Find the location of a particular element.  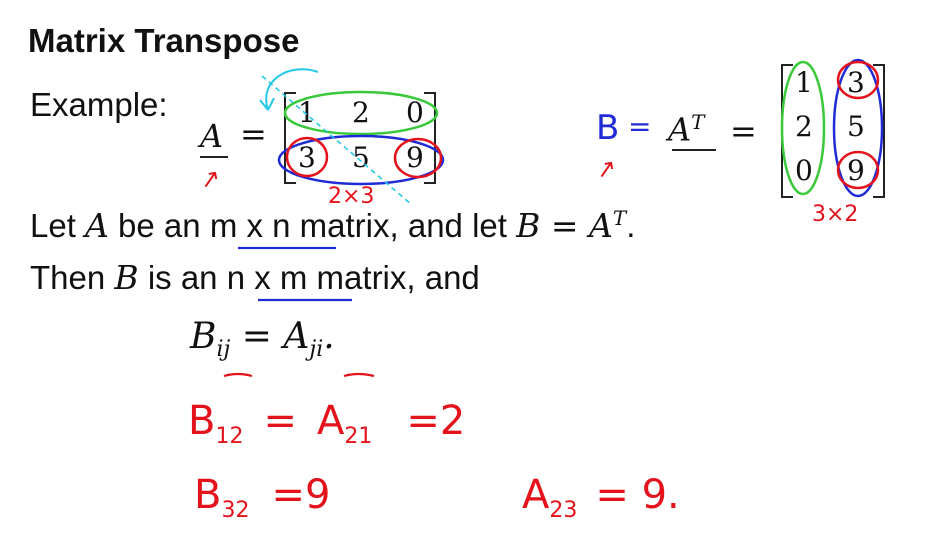

arrow-head is located at coordinates (267, 104).